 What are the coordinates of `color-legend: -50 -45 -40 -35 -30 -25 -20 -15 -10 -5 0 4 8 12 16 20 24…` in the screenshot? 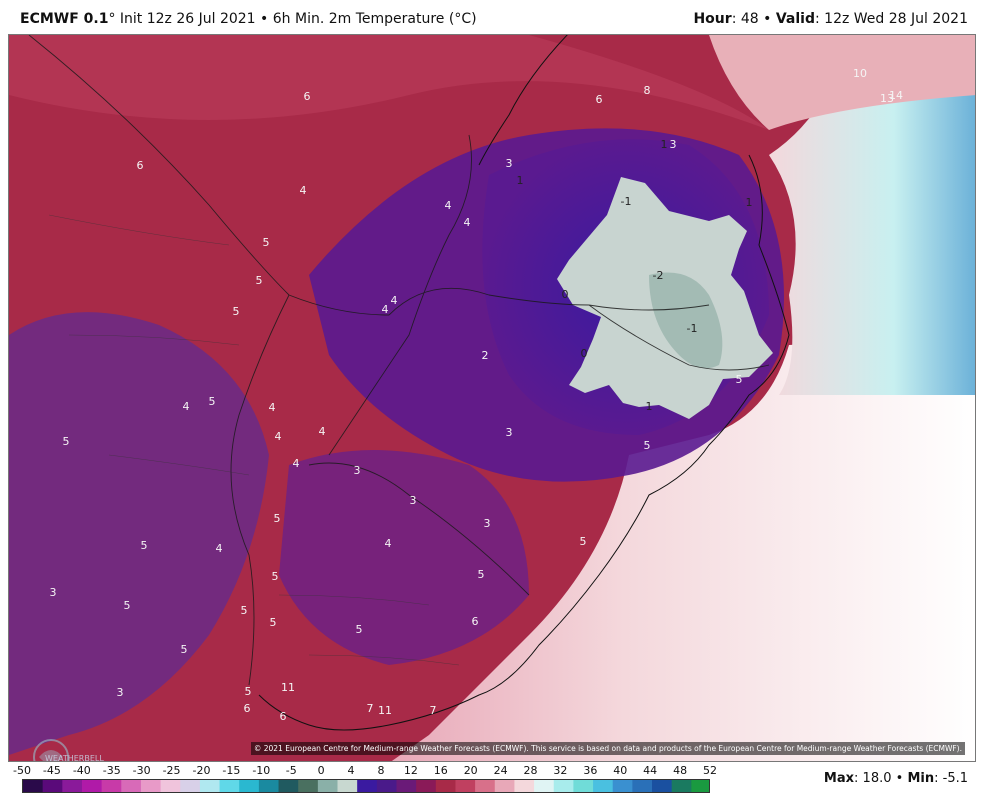 It's located at (364, 784).